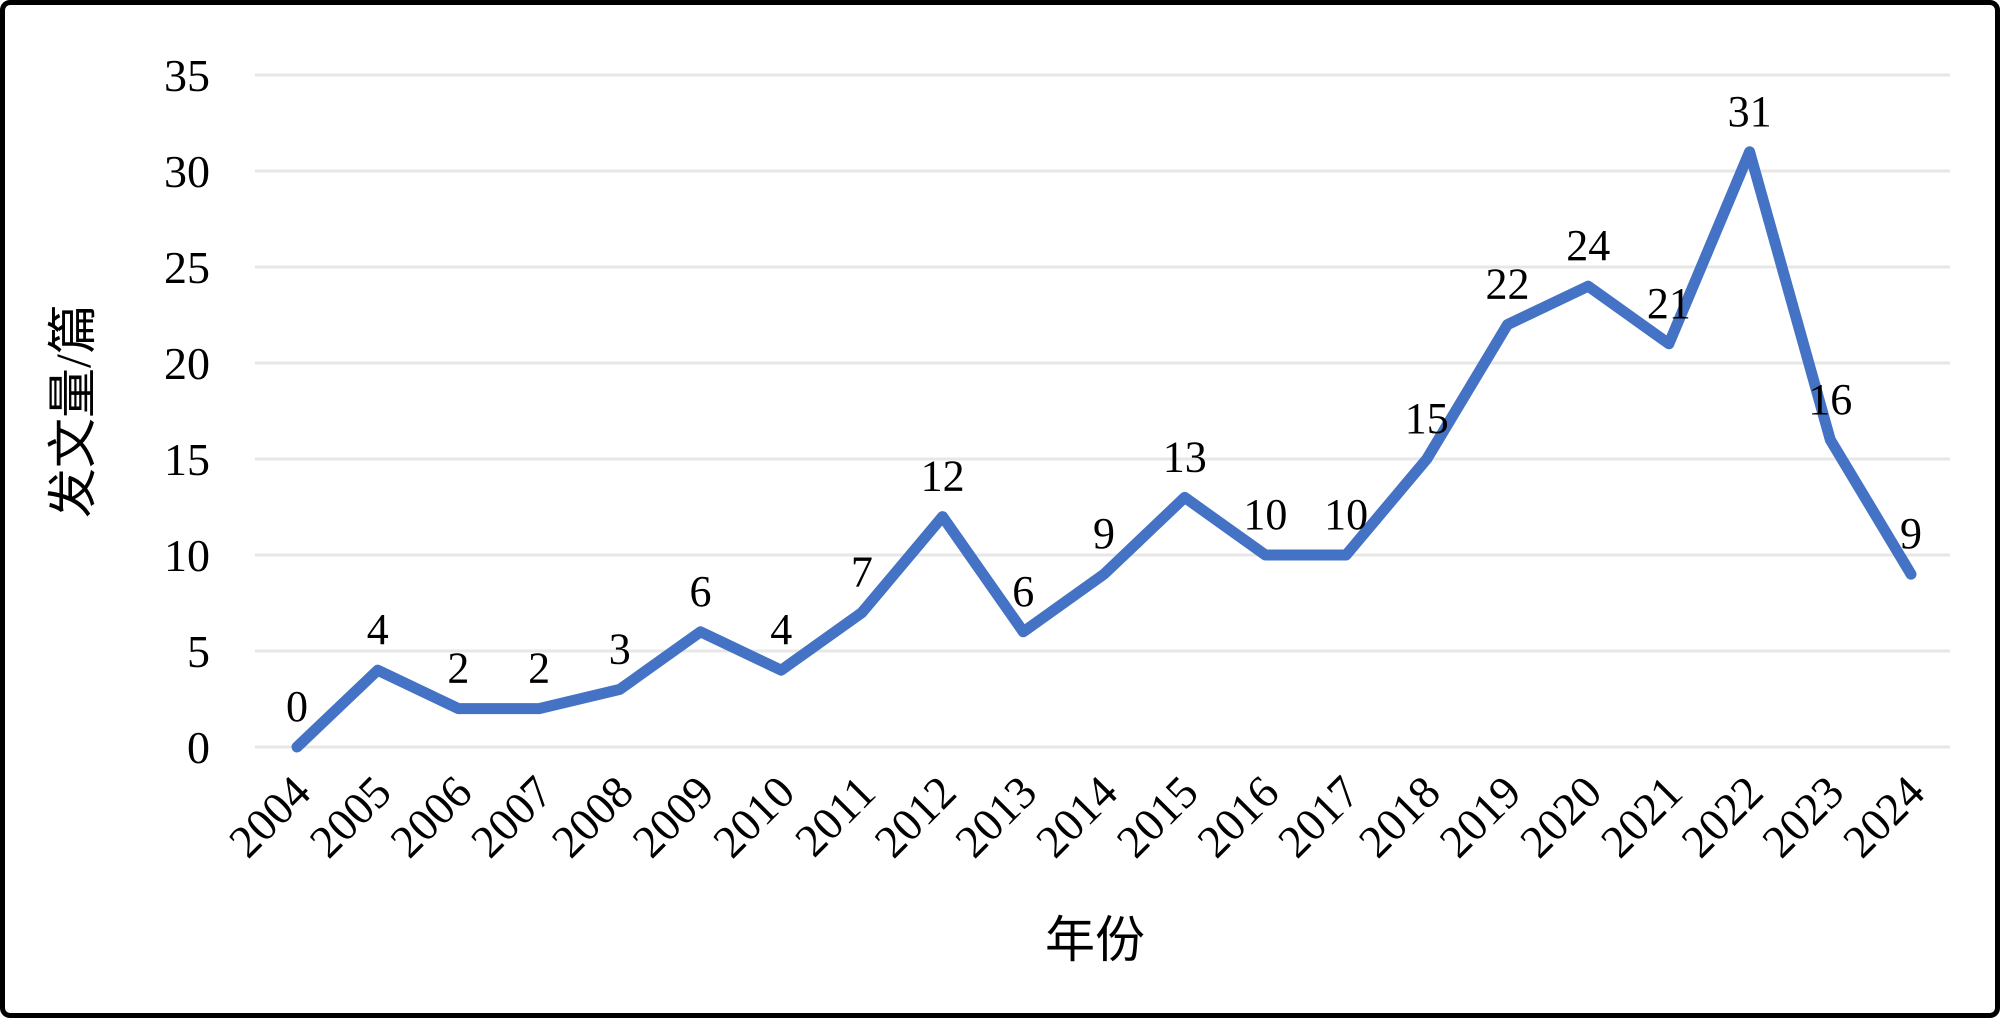 Image resolution: width=2000 pixels, height=1018 pixels. What do you see at coordinates (1641, 816) in the screenshot?
I see `x-tick-label: 2021` at bounding box center [1641, 816].